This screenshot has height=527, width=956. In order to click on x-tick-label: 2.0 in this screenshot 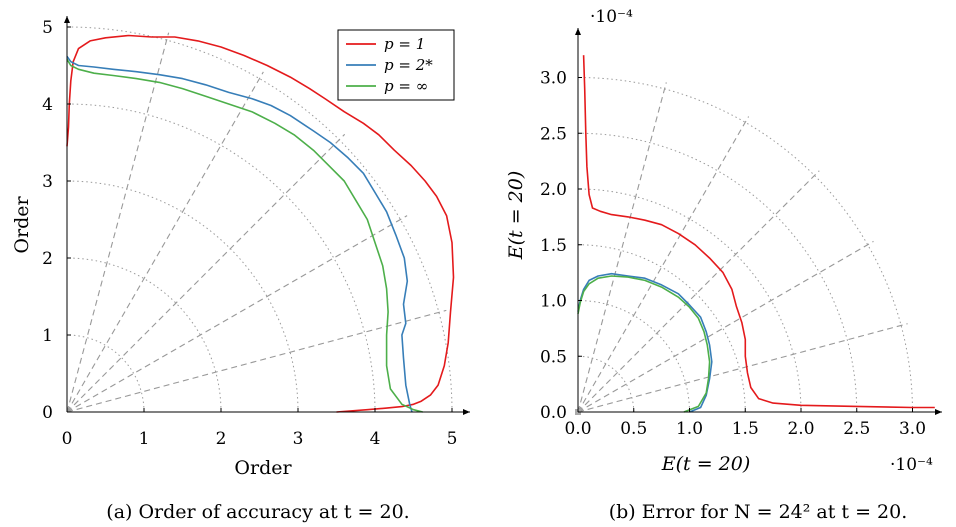, I will do `click(800, 429)`.